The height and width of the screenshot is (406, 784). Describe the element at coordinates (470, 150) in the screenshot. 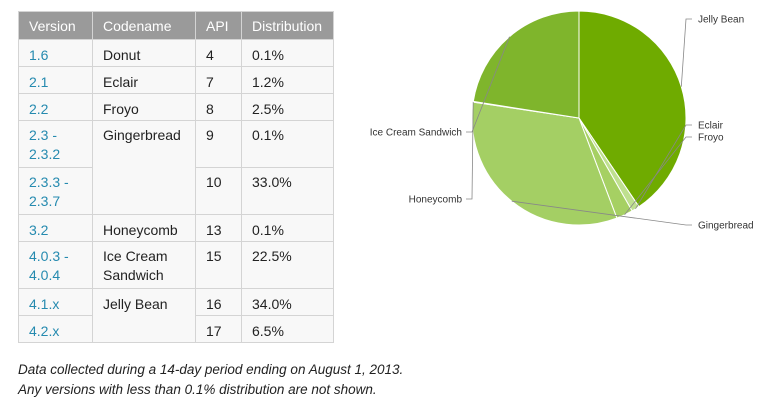

I see `leader-line-honeycomb` at that location.